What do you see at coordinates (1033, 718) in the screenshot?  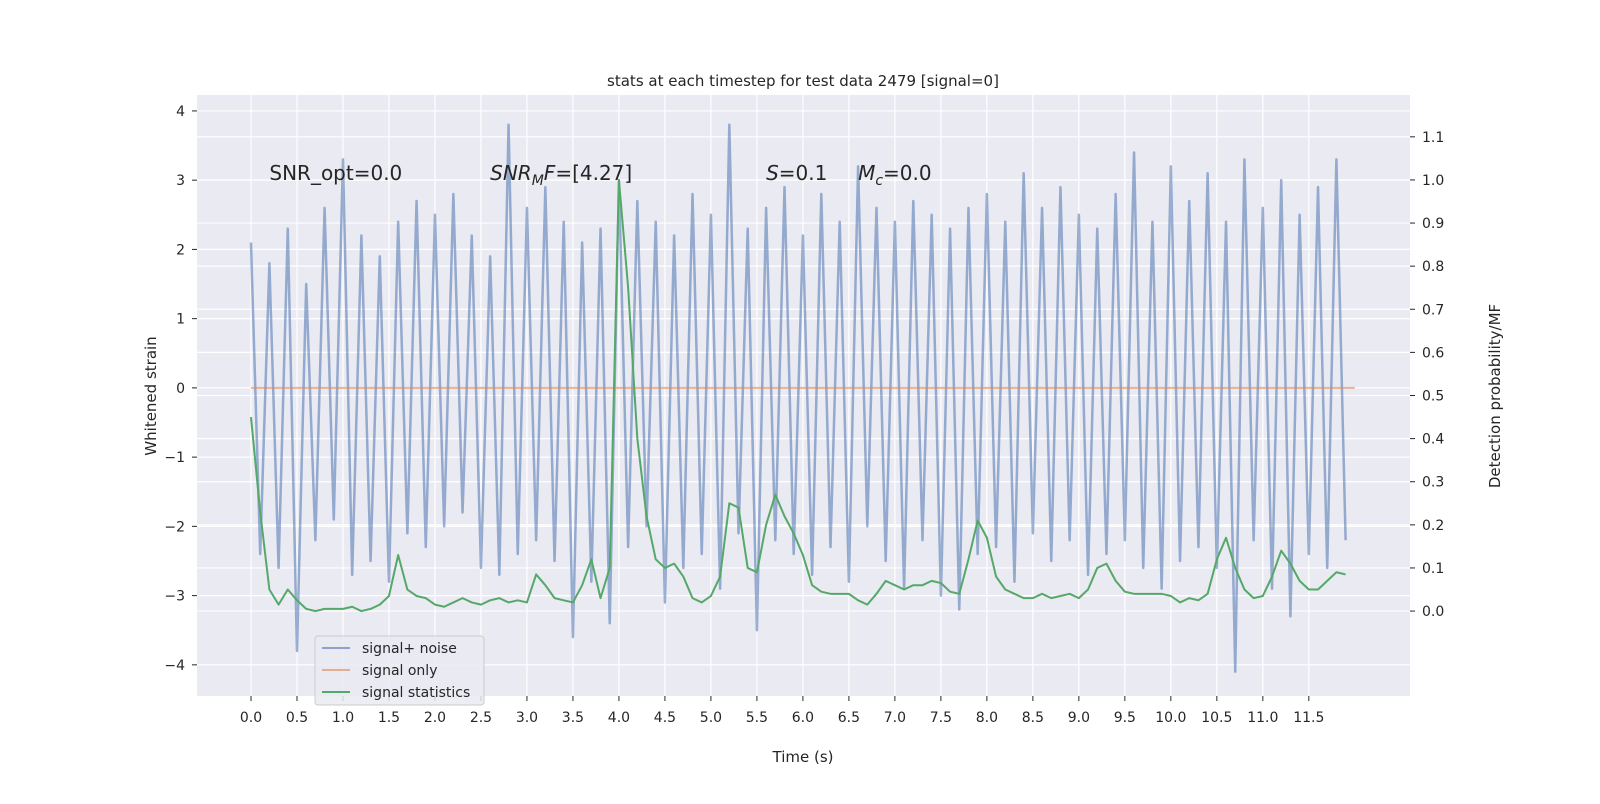 I see `x-tick-label: 8.5` at bounding box center [1033, 718].